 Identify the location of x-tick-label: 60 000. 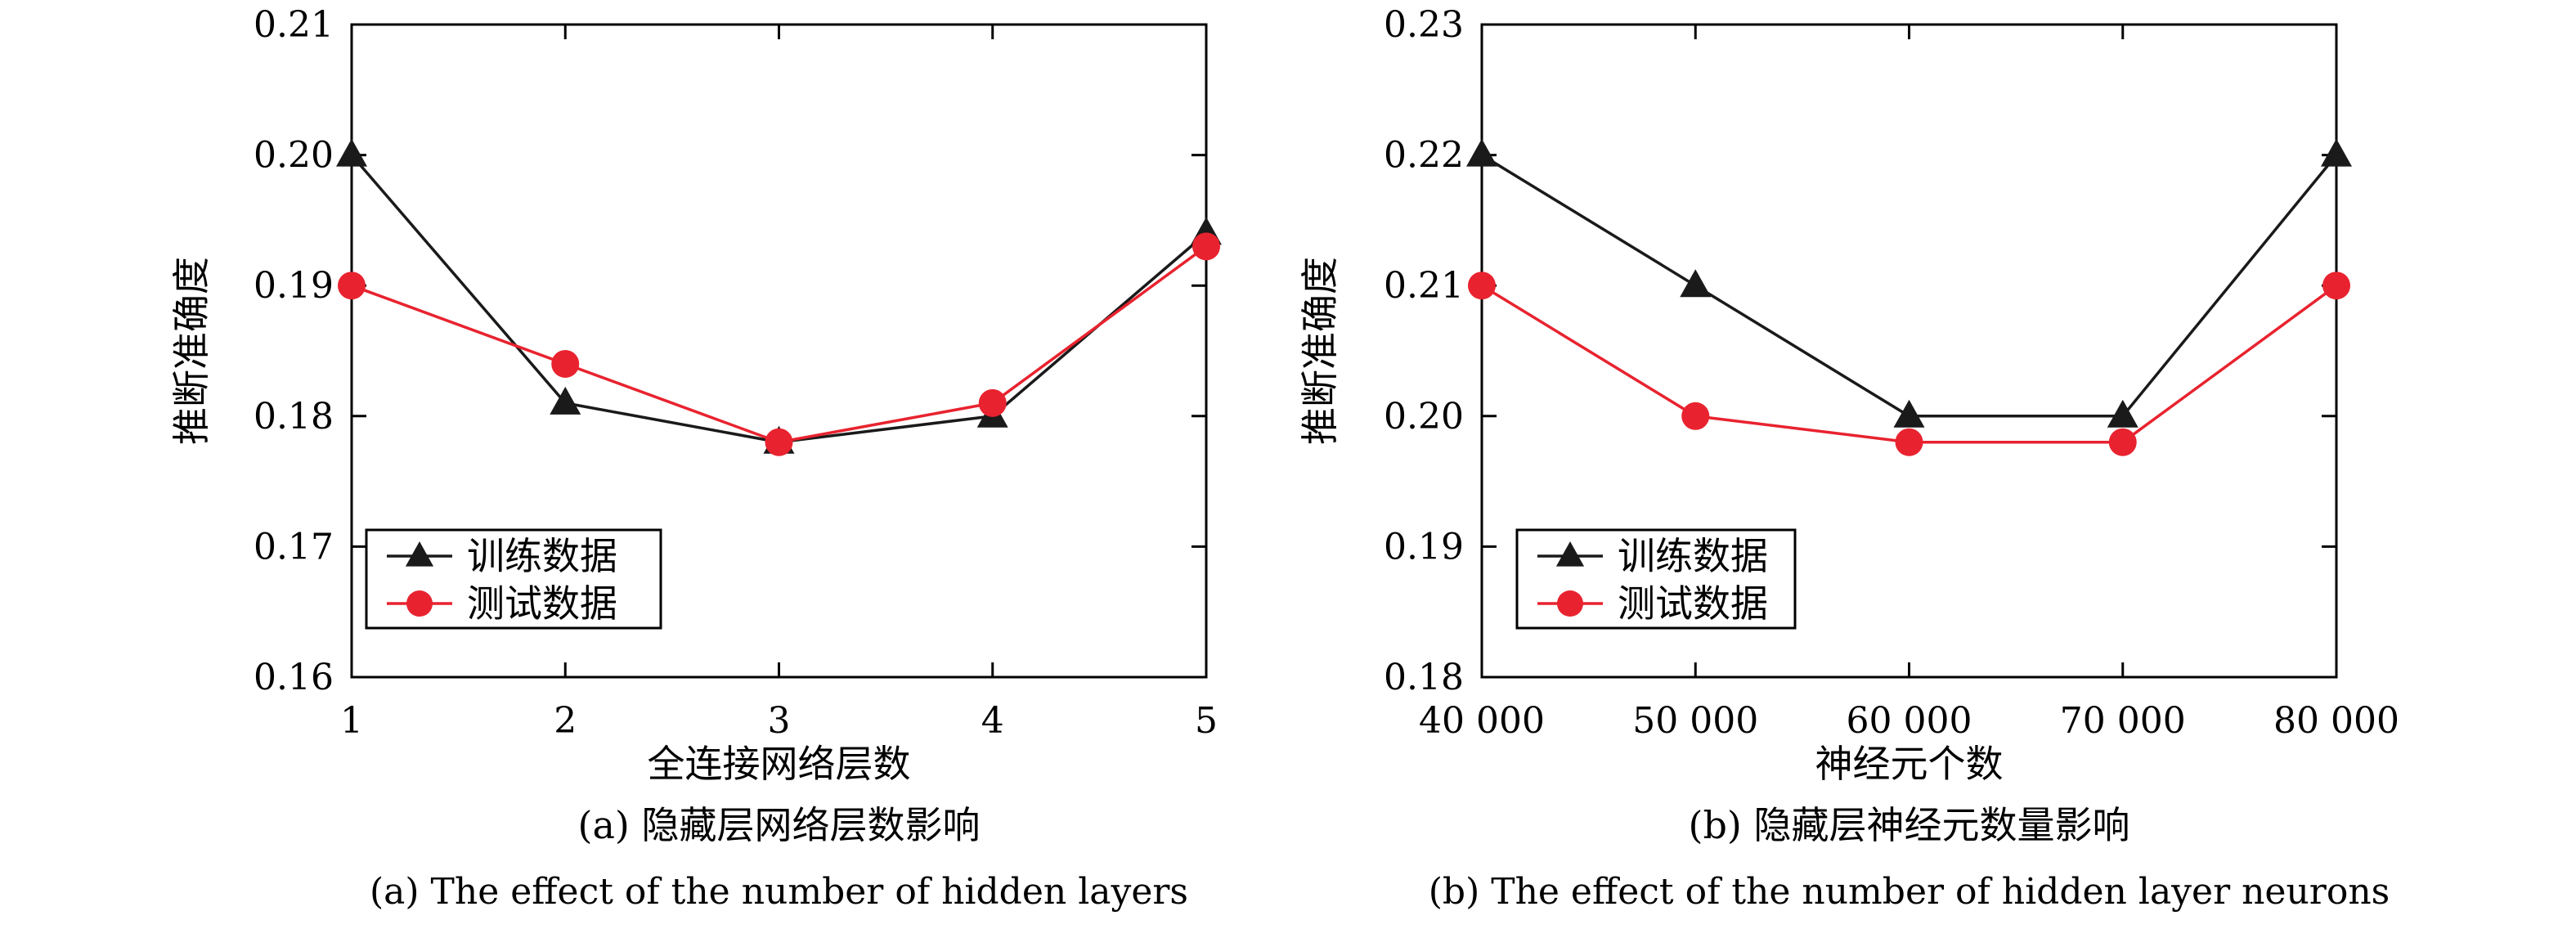
(1909, 721).